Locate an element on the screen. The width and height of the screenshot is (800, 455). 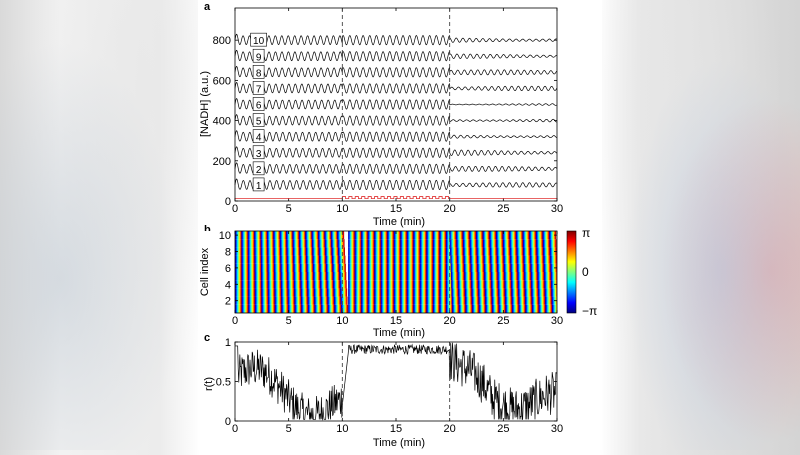
panel-b-ytick-label: 8 is located at coordinates (228, 253).